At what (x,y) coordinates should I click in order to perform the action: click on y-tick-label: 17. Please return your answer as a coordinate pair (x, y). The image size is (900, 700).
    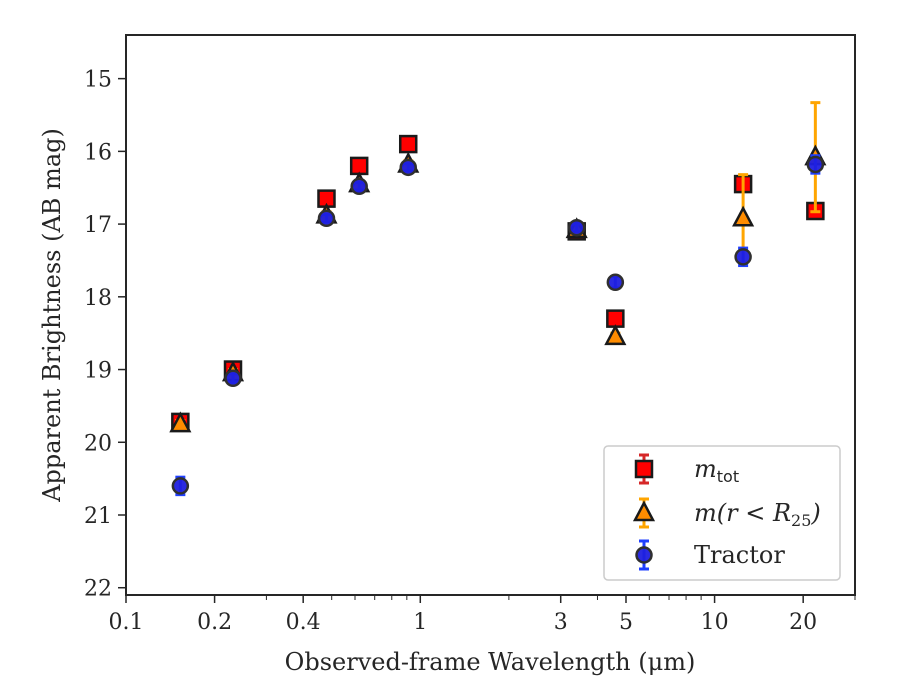
    Looking at the image, I should click on (98, 225).